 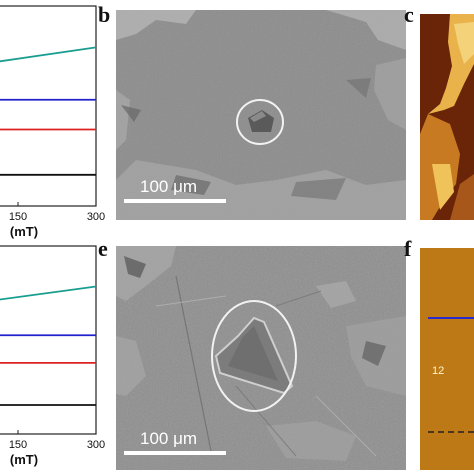 What do you see at coordinates (24, 231) in the screenshot?
I see `plot-a-x-axis-label: (mT)` at bounding box center [24, 231].